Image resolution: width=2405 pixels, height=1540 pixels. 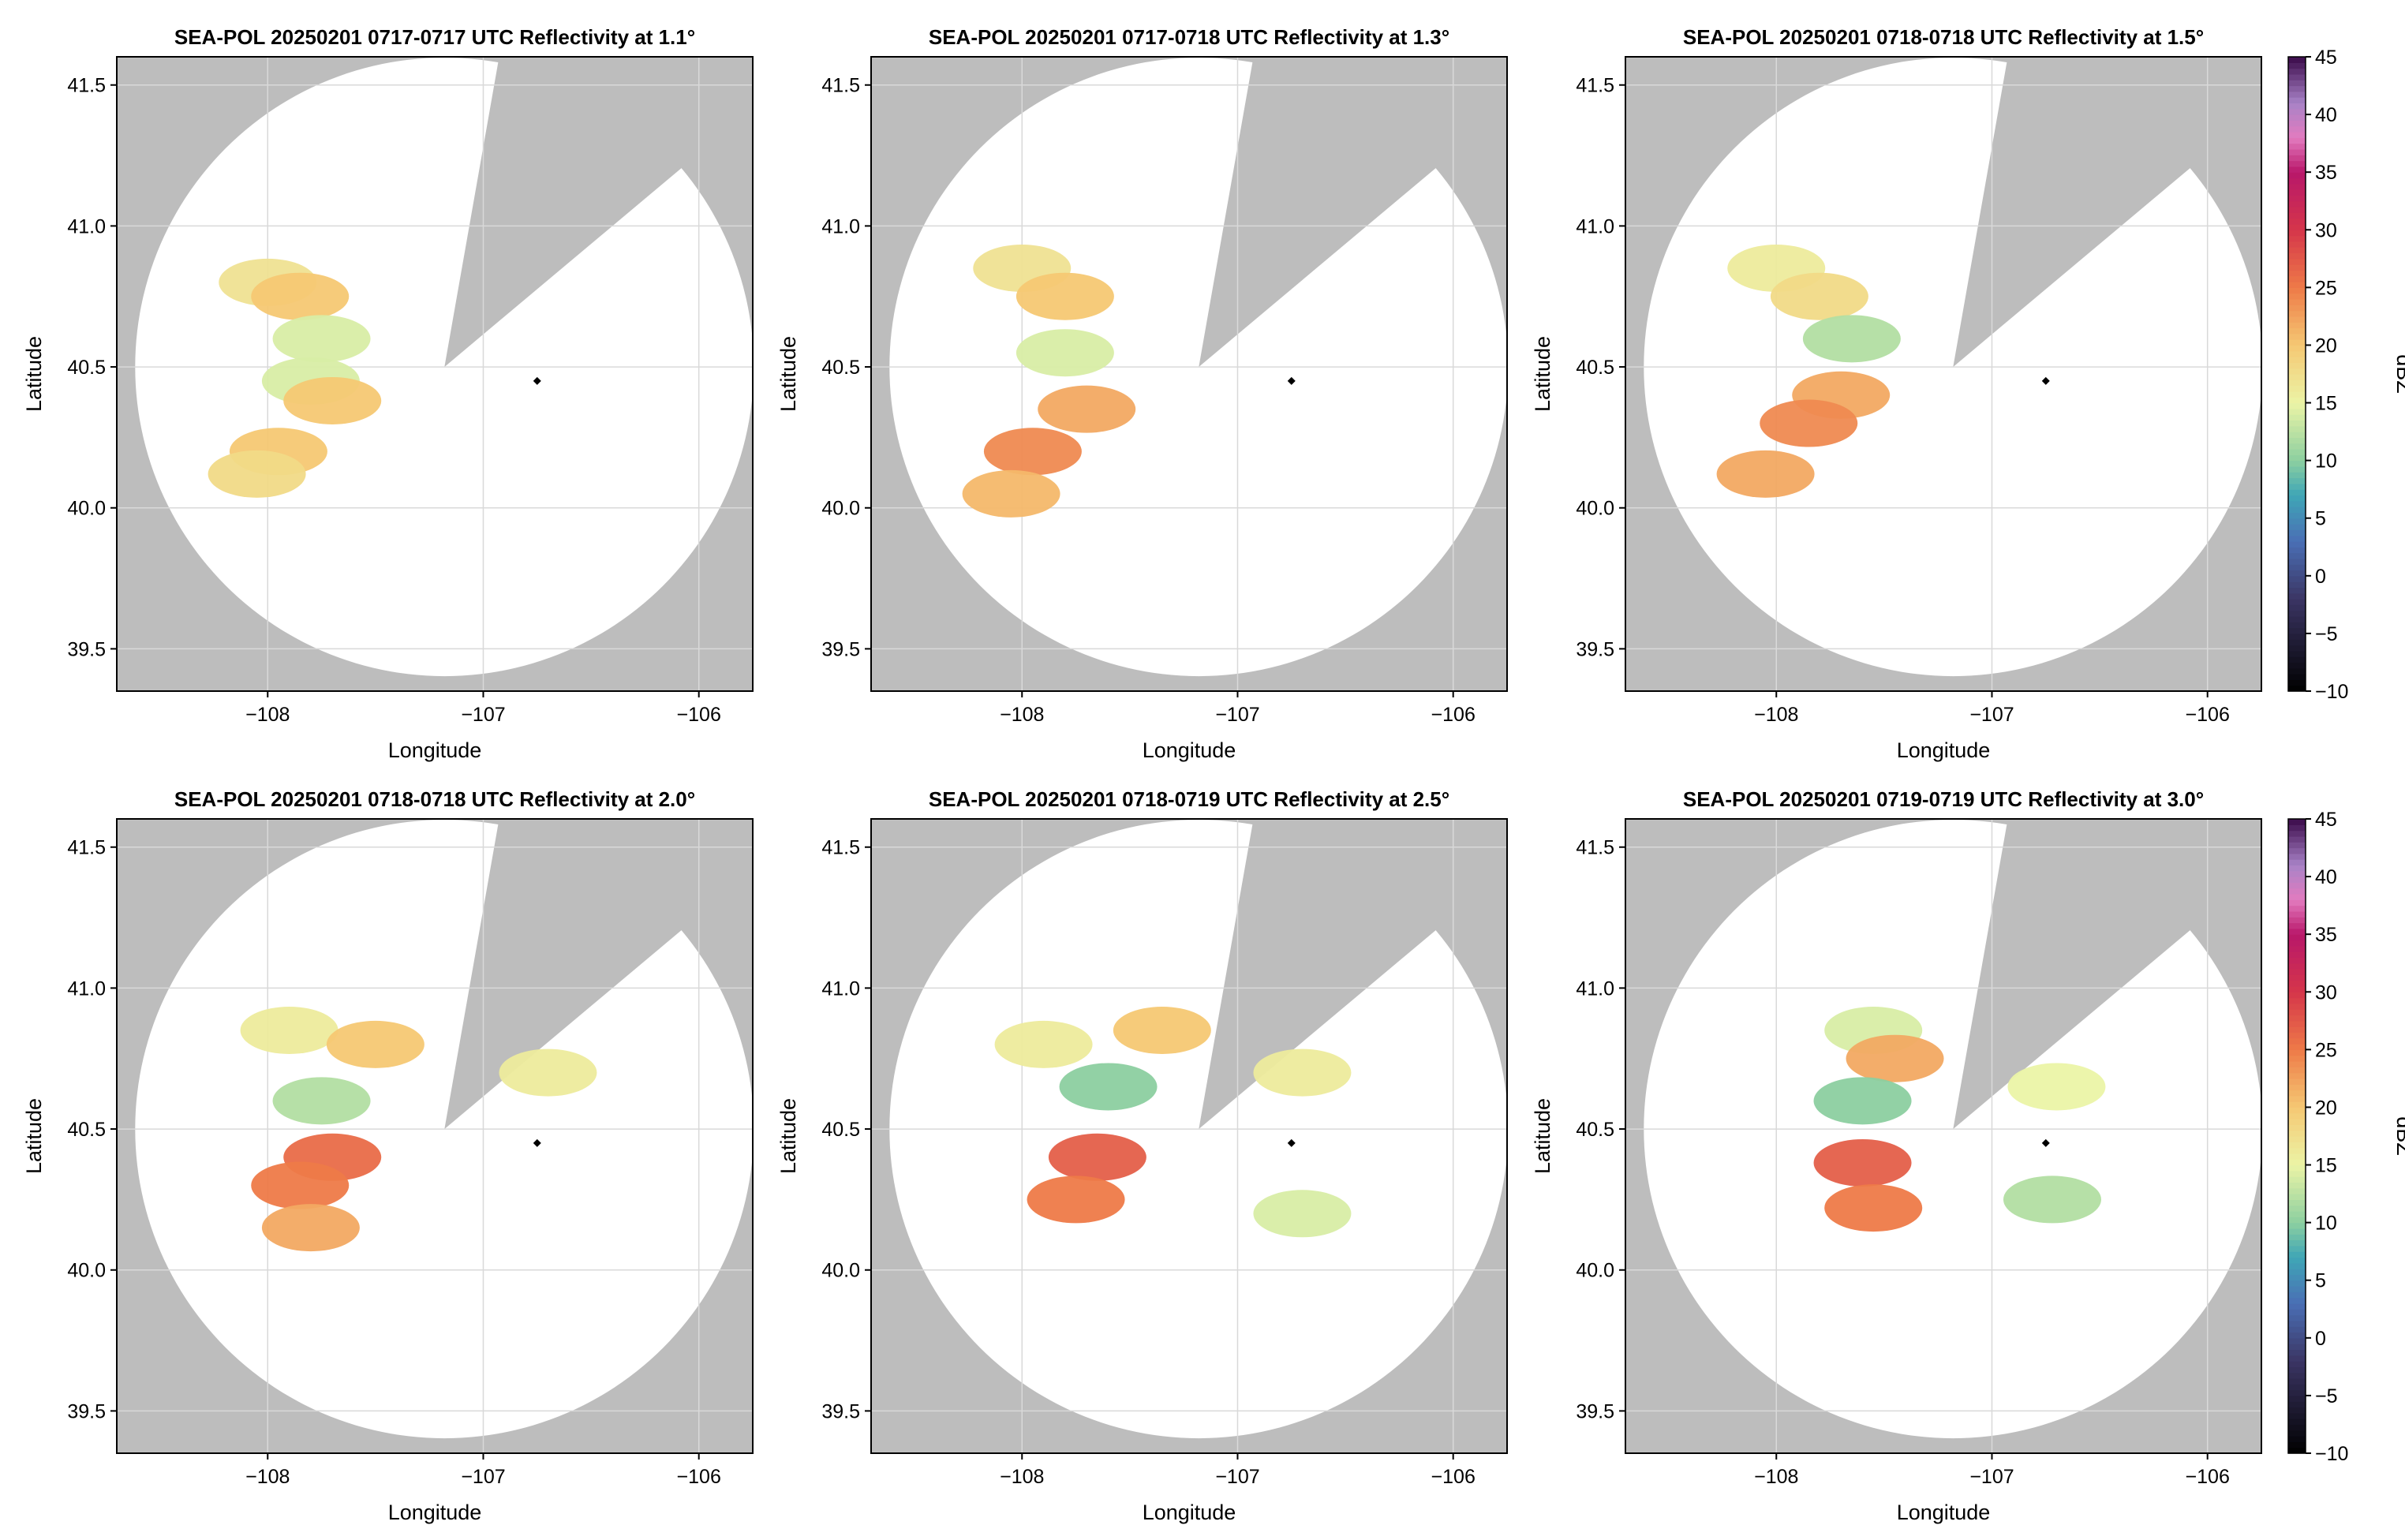 What do you see at coordinates (2326, 173) in the screenshot?
I see `colorbar-tick-label: 35` at bounding box center [2326, 173].